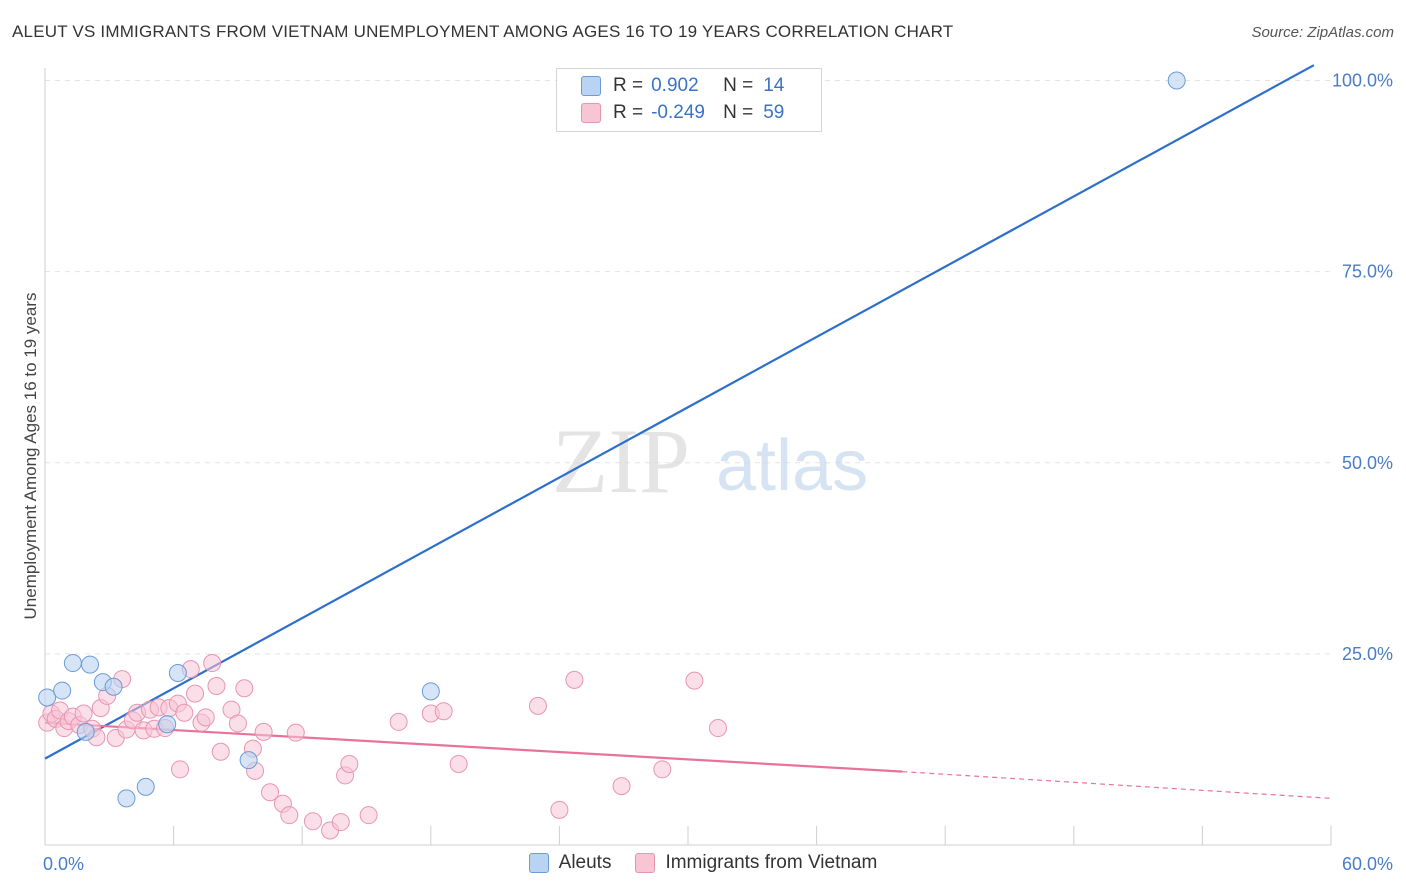 This screenshot has height=892, width=1406. I want to click on series-legend: Aleuts Immigrants from Vietnam, so click(703, 863).